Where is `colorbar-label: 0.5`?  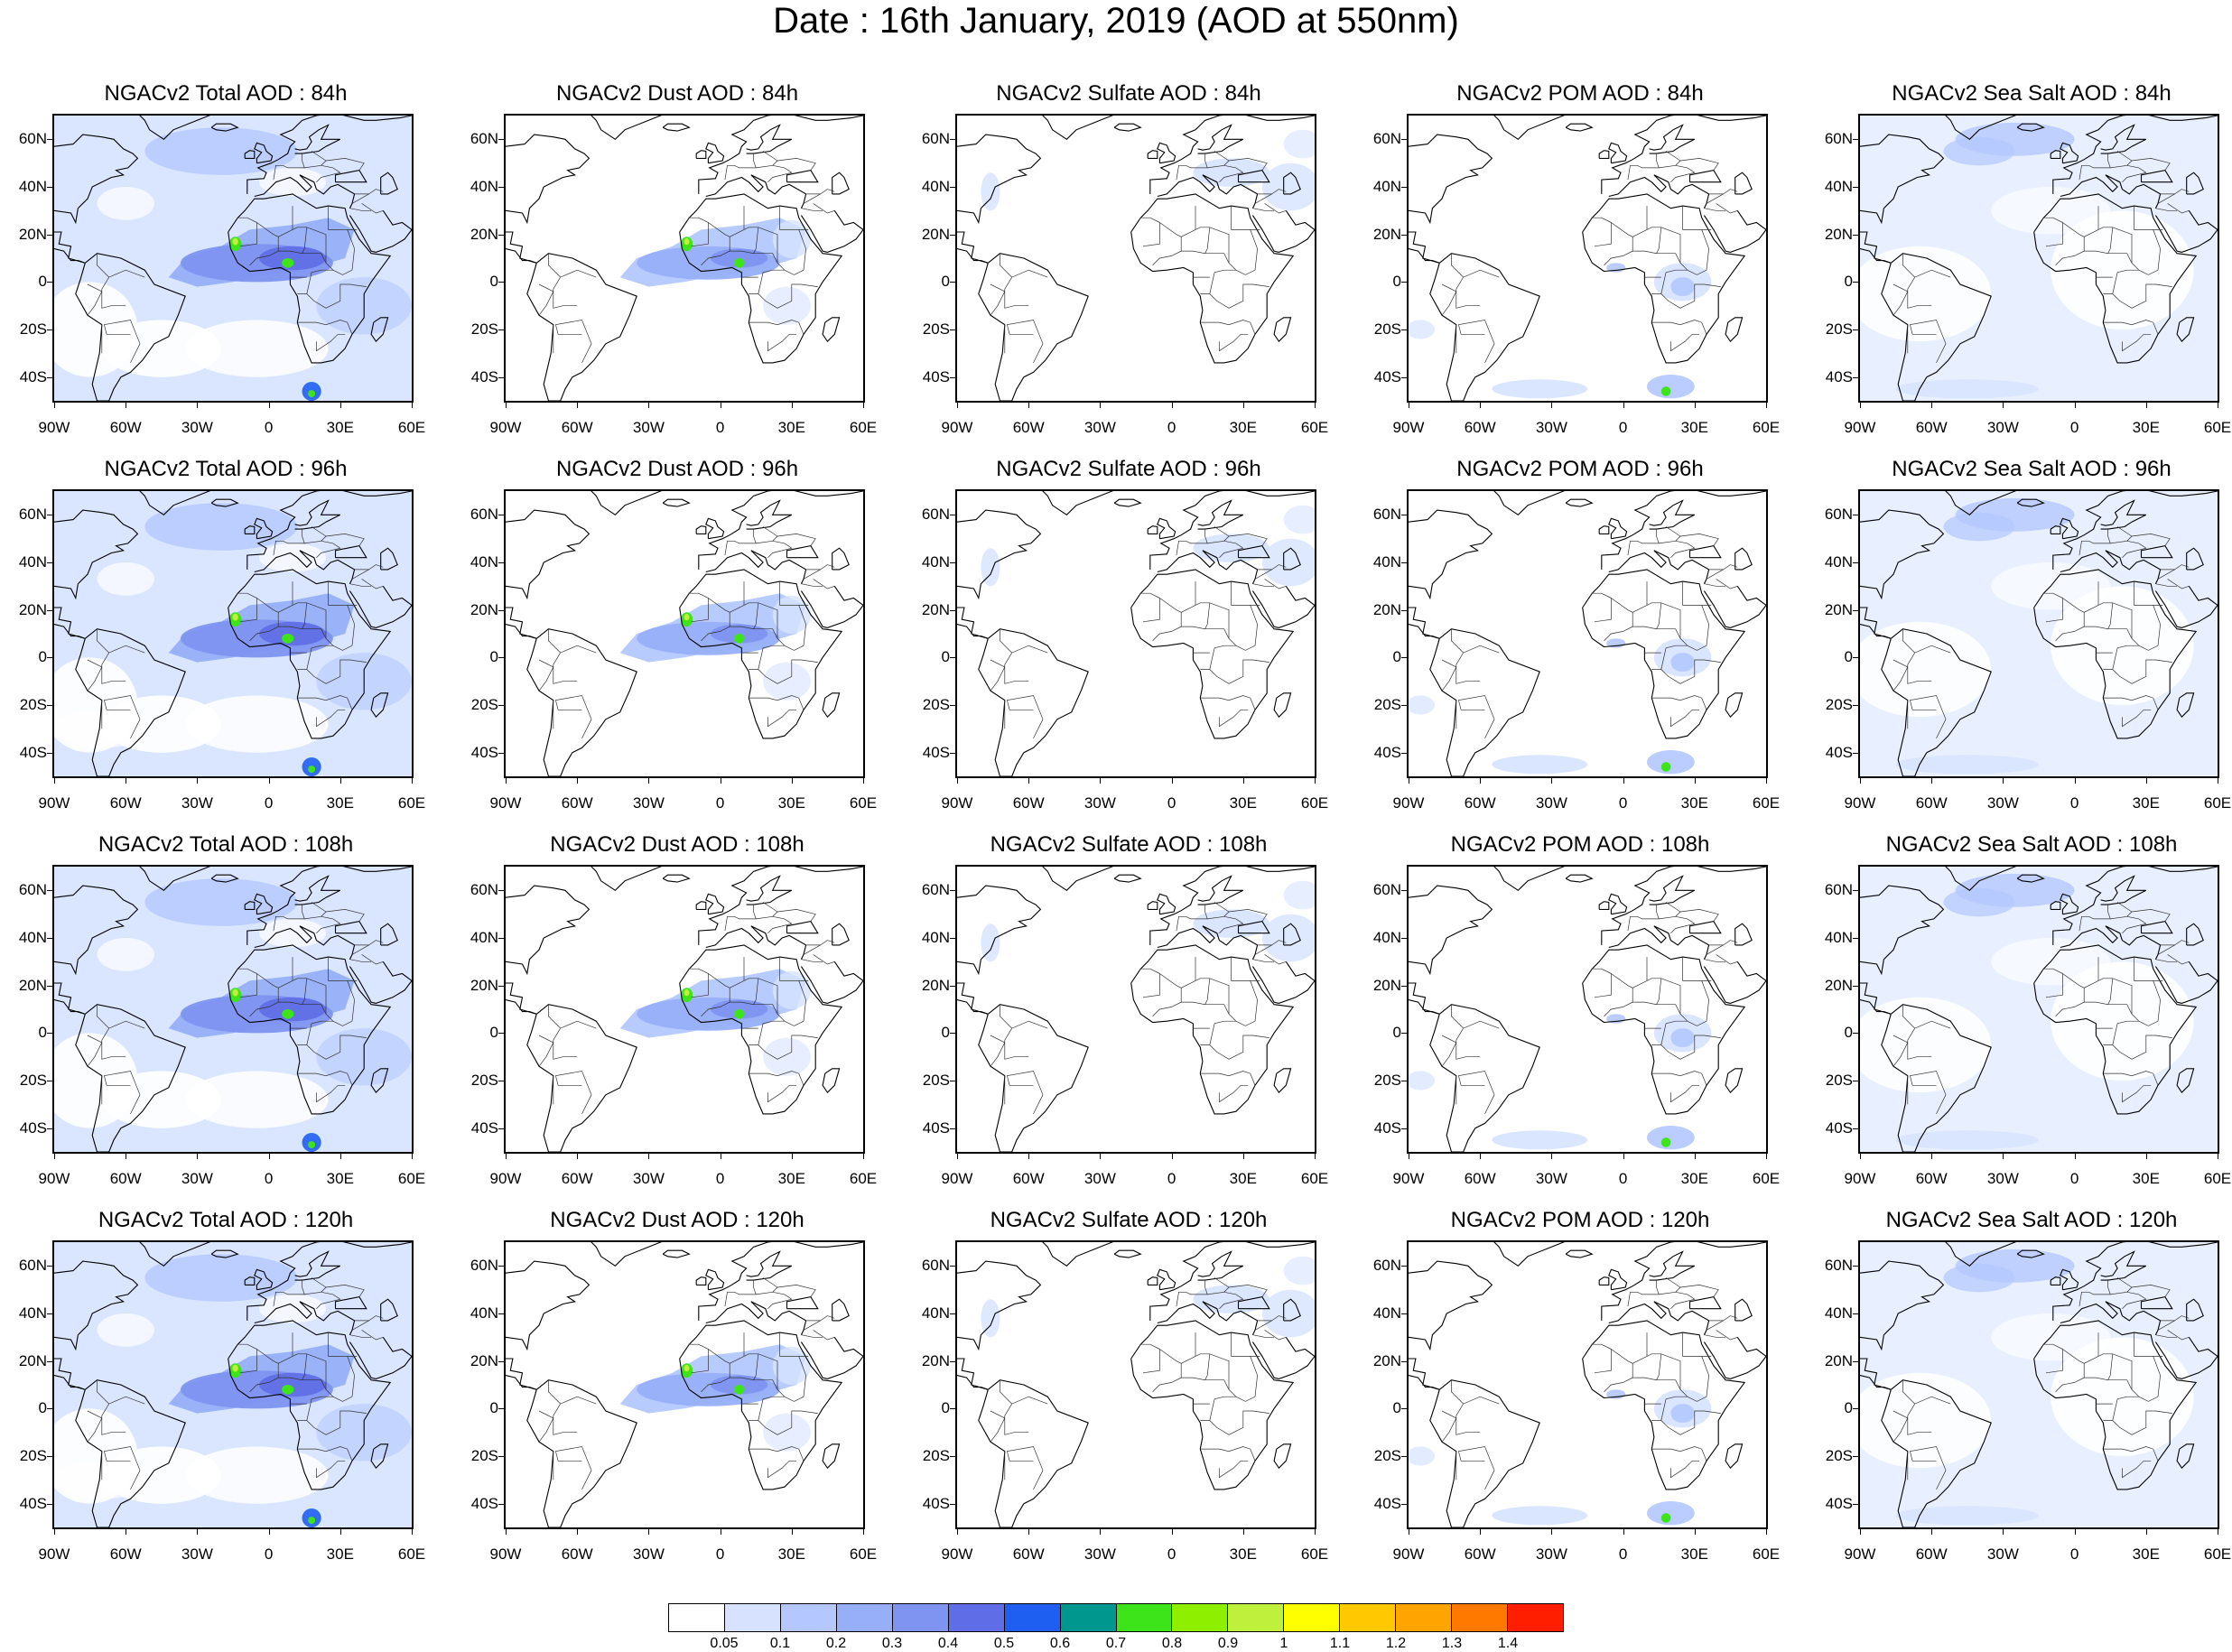 colorbar-label: 0.5 is located at coordinates (1004, 1643).